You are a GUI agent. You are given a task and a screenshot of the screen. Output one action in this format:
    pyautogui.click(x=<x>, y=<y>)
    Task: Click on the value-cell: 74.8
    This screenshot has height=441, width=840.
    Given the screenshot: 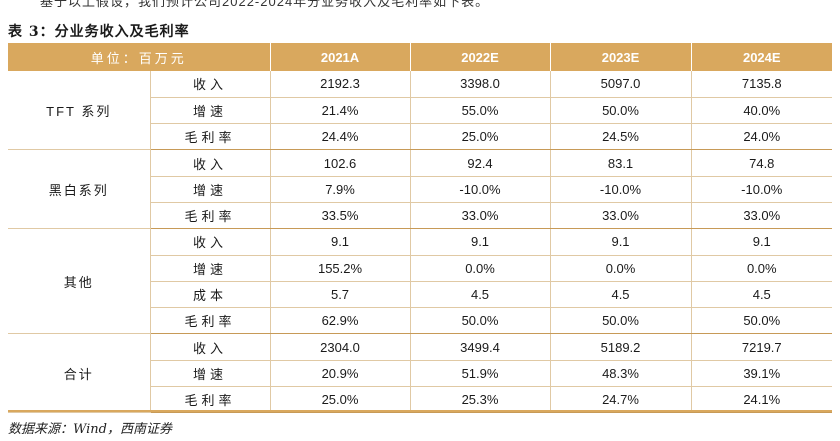 What is the action you would take?
    pyautogui.click(x=762, y=163)
    